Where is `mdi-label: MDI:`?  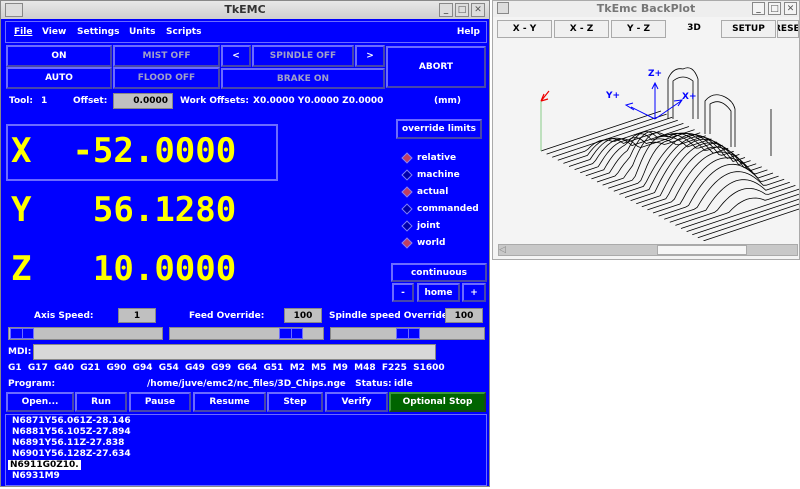 mdi-label: MDI: is located at coordinates (20, 352).